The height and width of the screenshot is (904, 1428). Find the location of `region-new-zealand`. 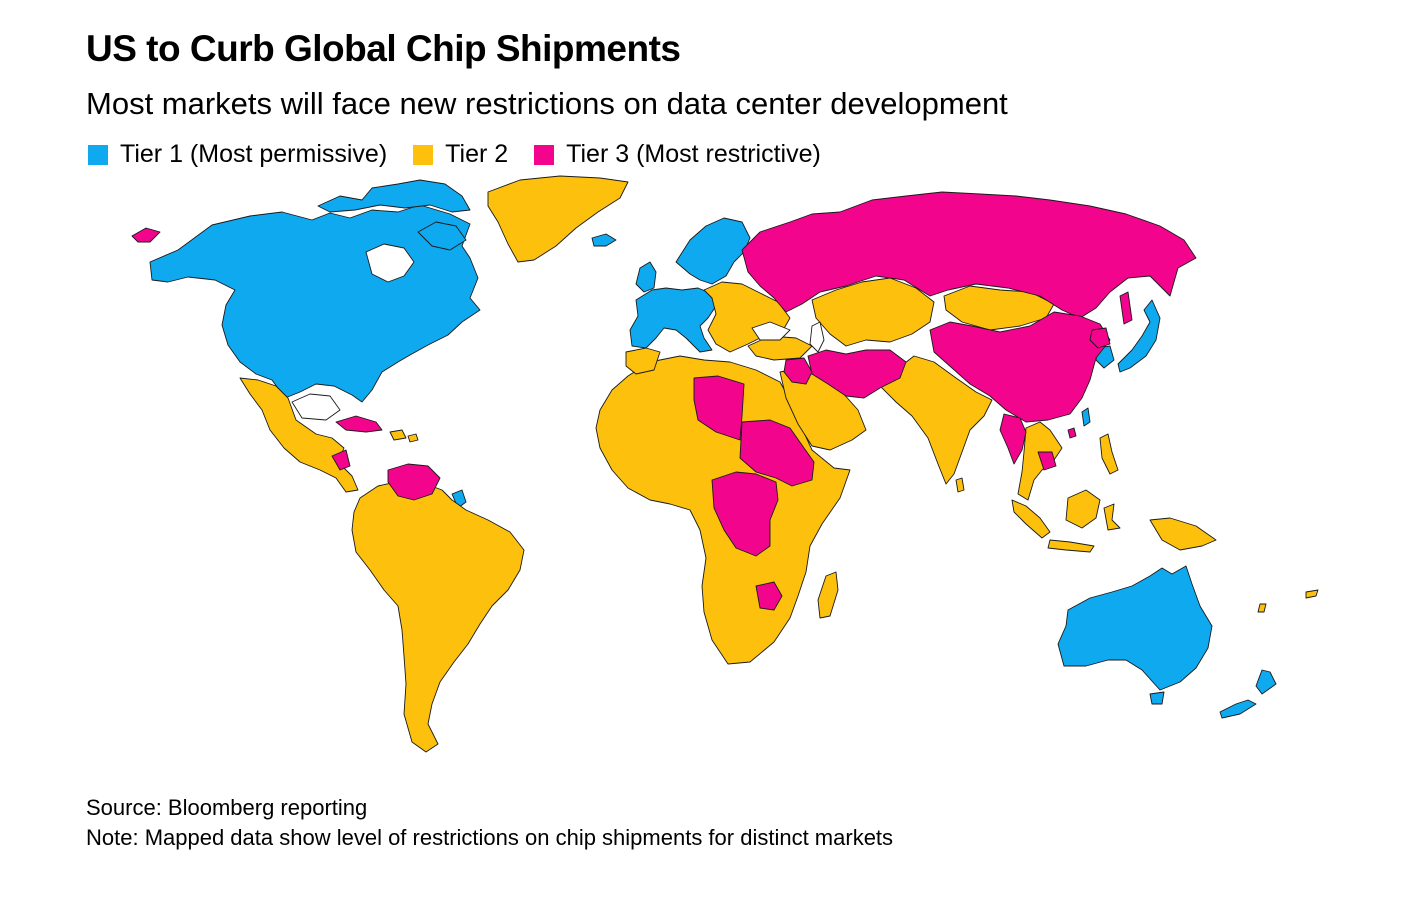

region-new-zealand is located at coordinates (1248, 694).